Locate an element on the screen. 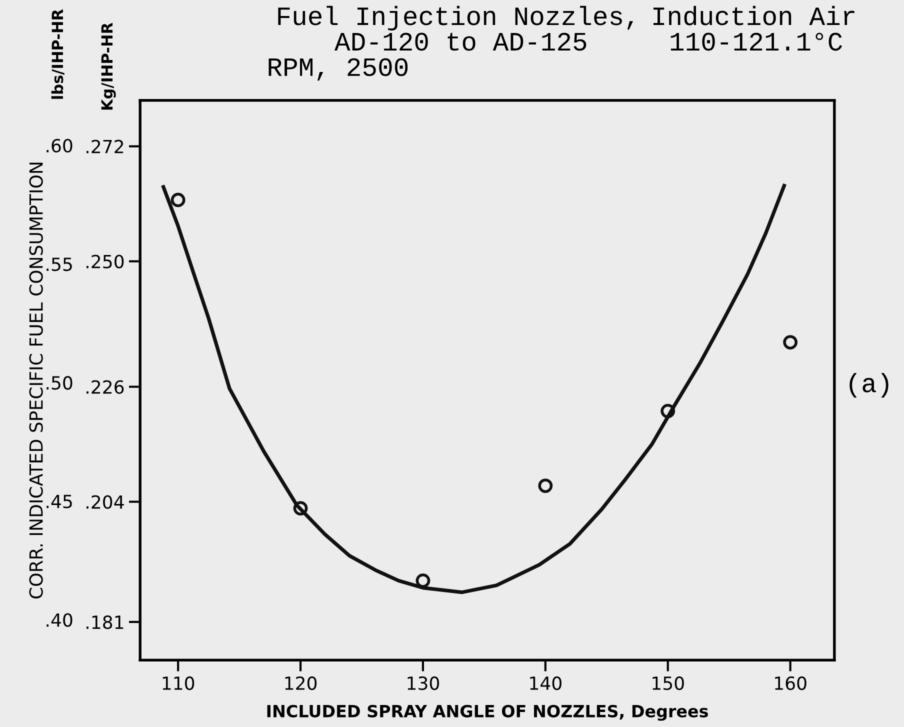  text: lbs/IHP-HR is located at coordinates (57, 54).